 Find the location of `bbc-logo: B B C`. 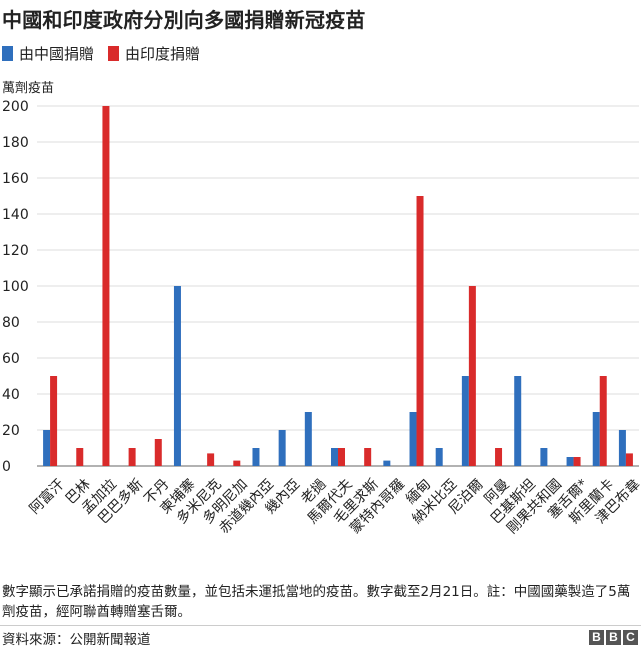

bbc-logo: B B C is located at coordinates (612, 637).